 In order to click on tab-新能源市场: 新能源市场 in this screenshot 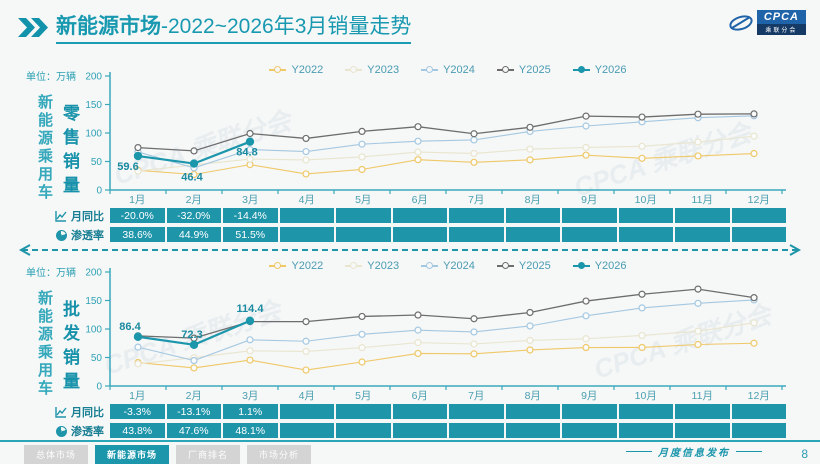, I will do `click(132, 454)`.